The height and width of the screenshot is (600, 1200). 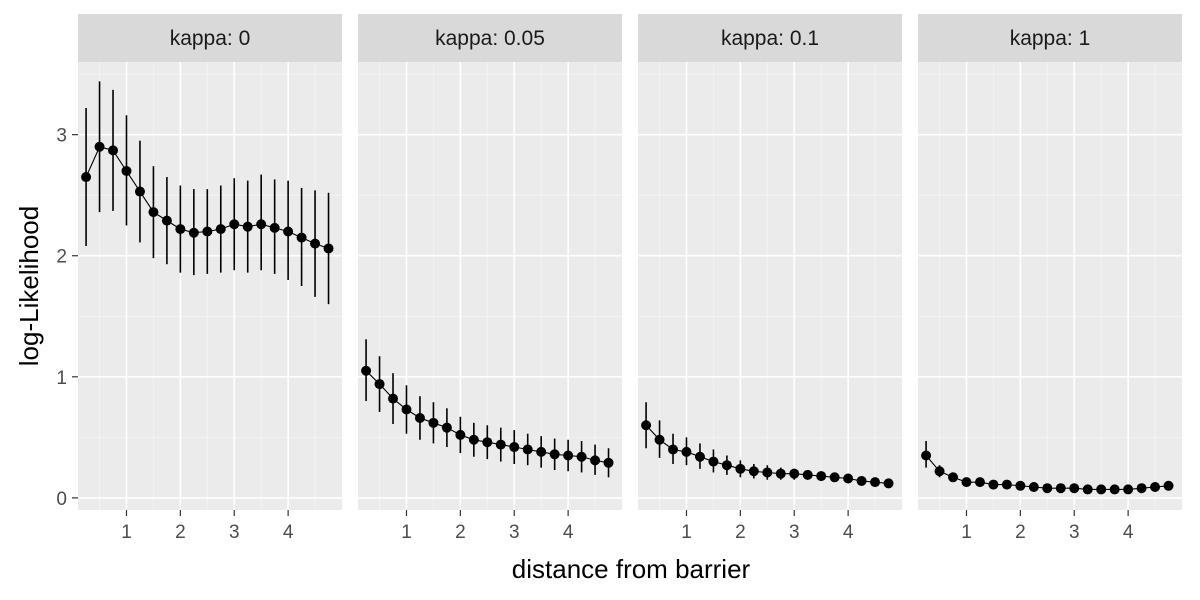 What do you see at coordinates (29, 286) in the screenshot?
I see `y-axis-title: log-Likelihood` at bounding box center [29, 286].